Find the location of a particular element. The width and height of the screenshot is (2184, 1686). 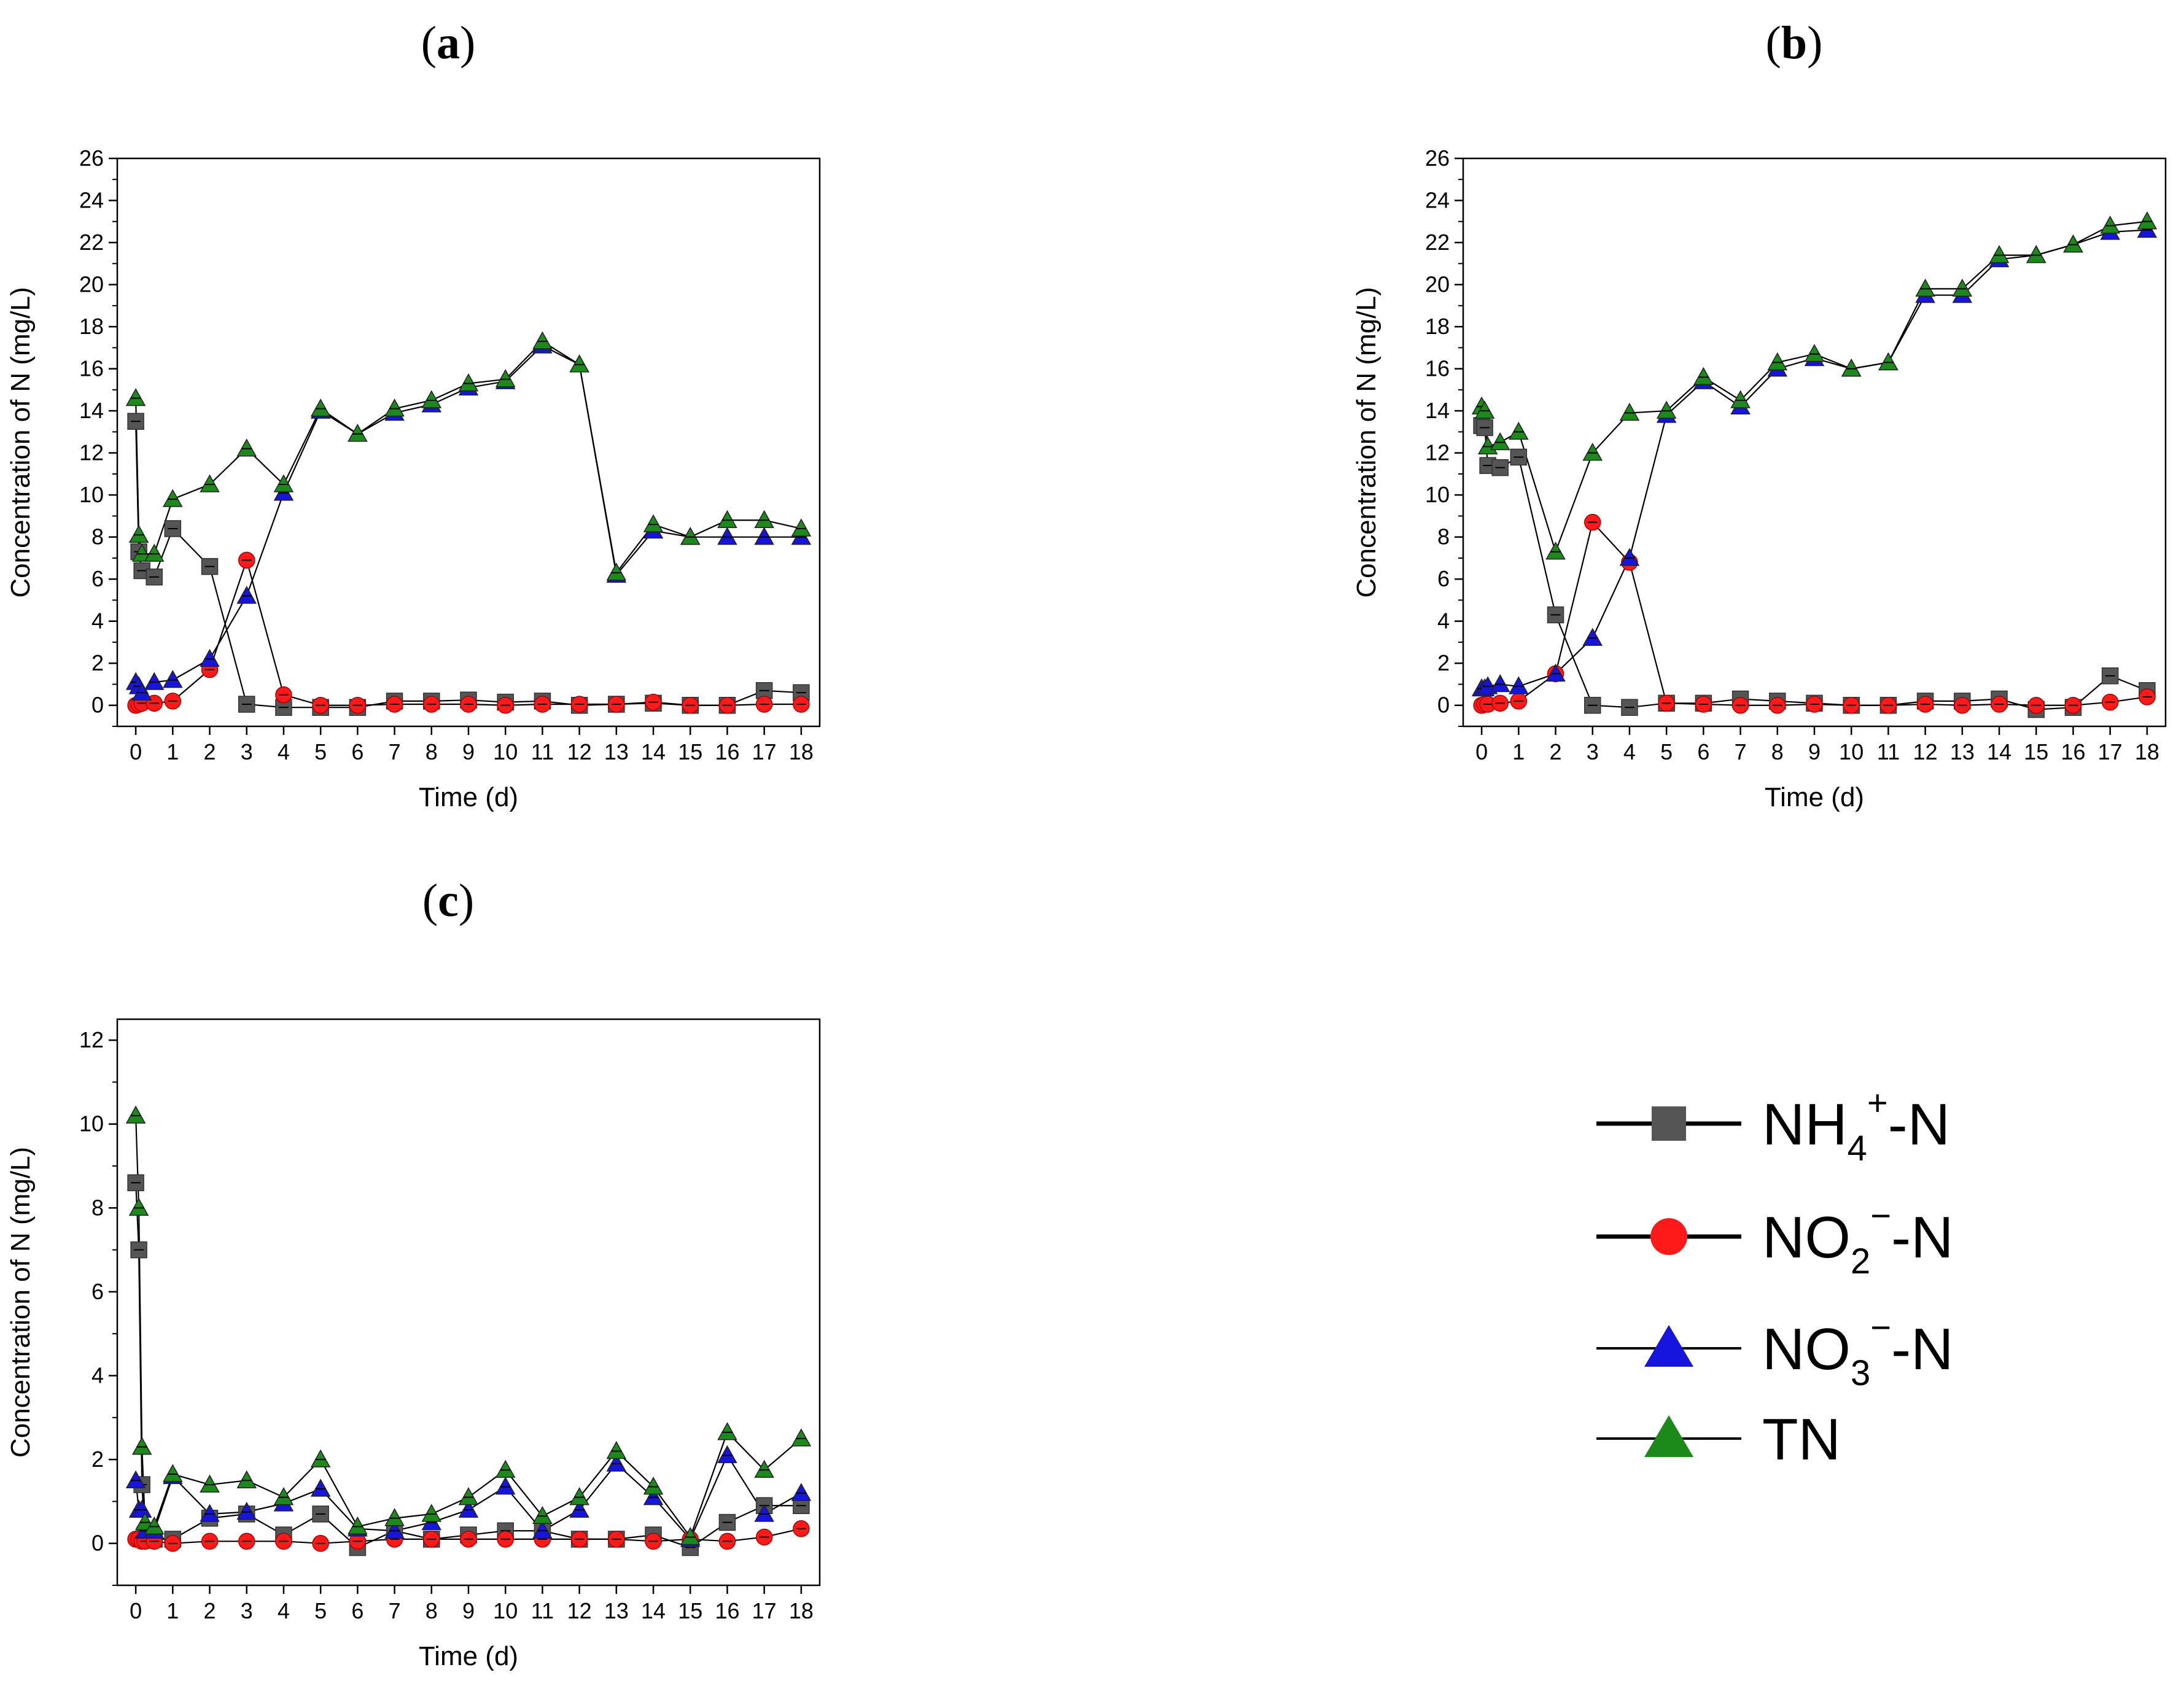

x-tick-label: 7 is located at coordinates (1741, 751).